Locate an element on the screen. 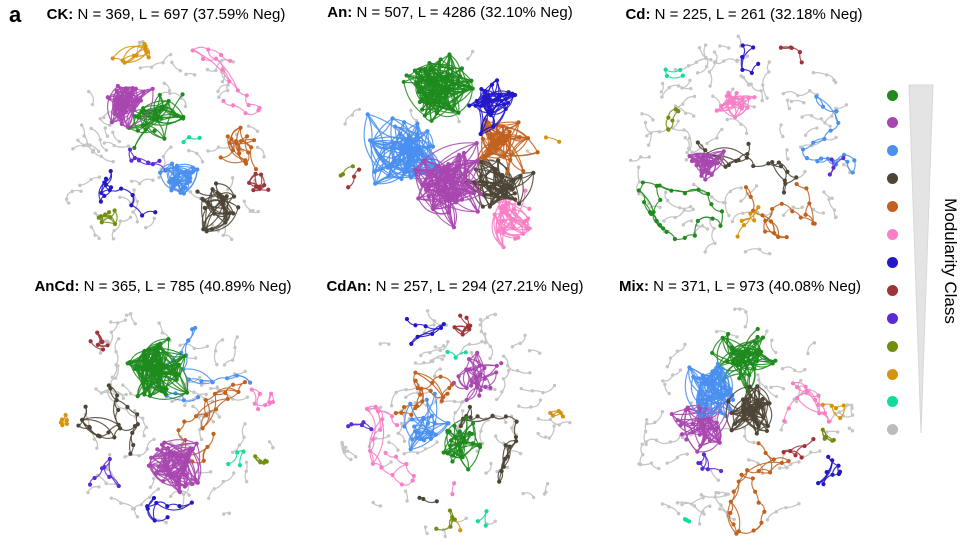 This screenshot has height=551, width=974. panel-title-cd: Cd: N = 225, L = 261 (32.18% Neg) is located at coordinates (744, 14).